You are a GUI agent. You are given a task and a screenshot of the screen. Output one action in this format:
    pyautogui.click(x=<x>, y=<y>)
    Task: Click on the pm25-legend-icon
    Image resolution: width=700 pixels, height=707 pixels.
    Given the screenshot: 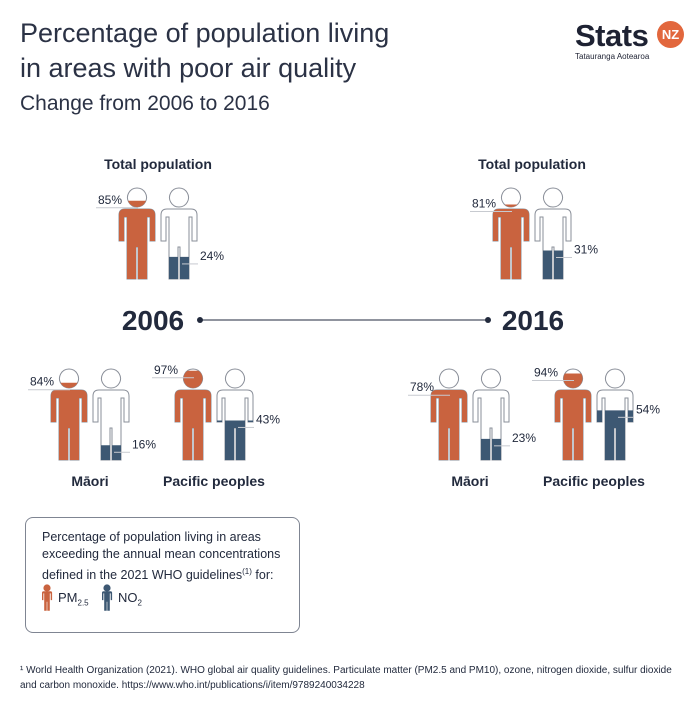 What is the action you would take?
    pyautogui.click(x=47, y=597)
    